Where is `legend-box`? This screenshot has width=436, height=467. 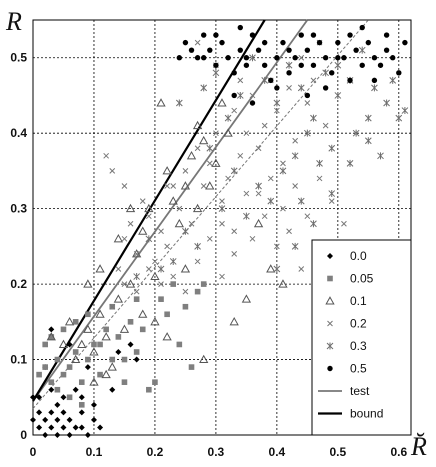 legend-box is located at coordinates (361, 337).